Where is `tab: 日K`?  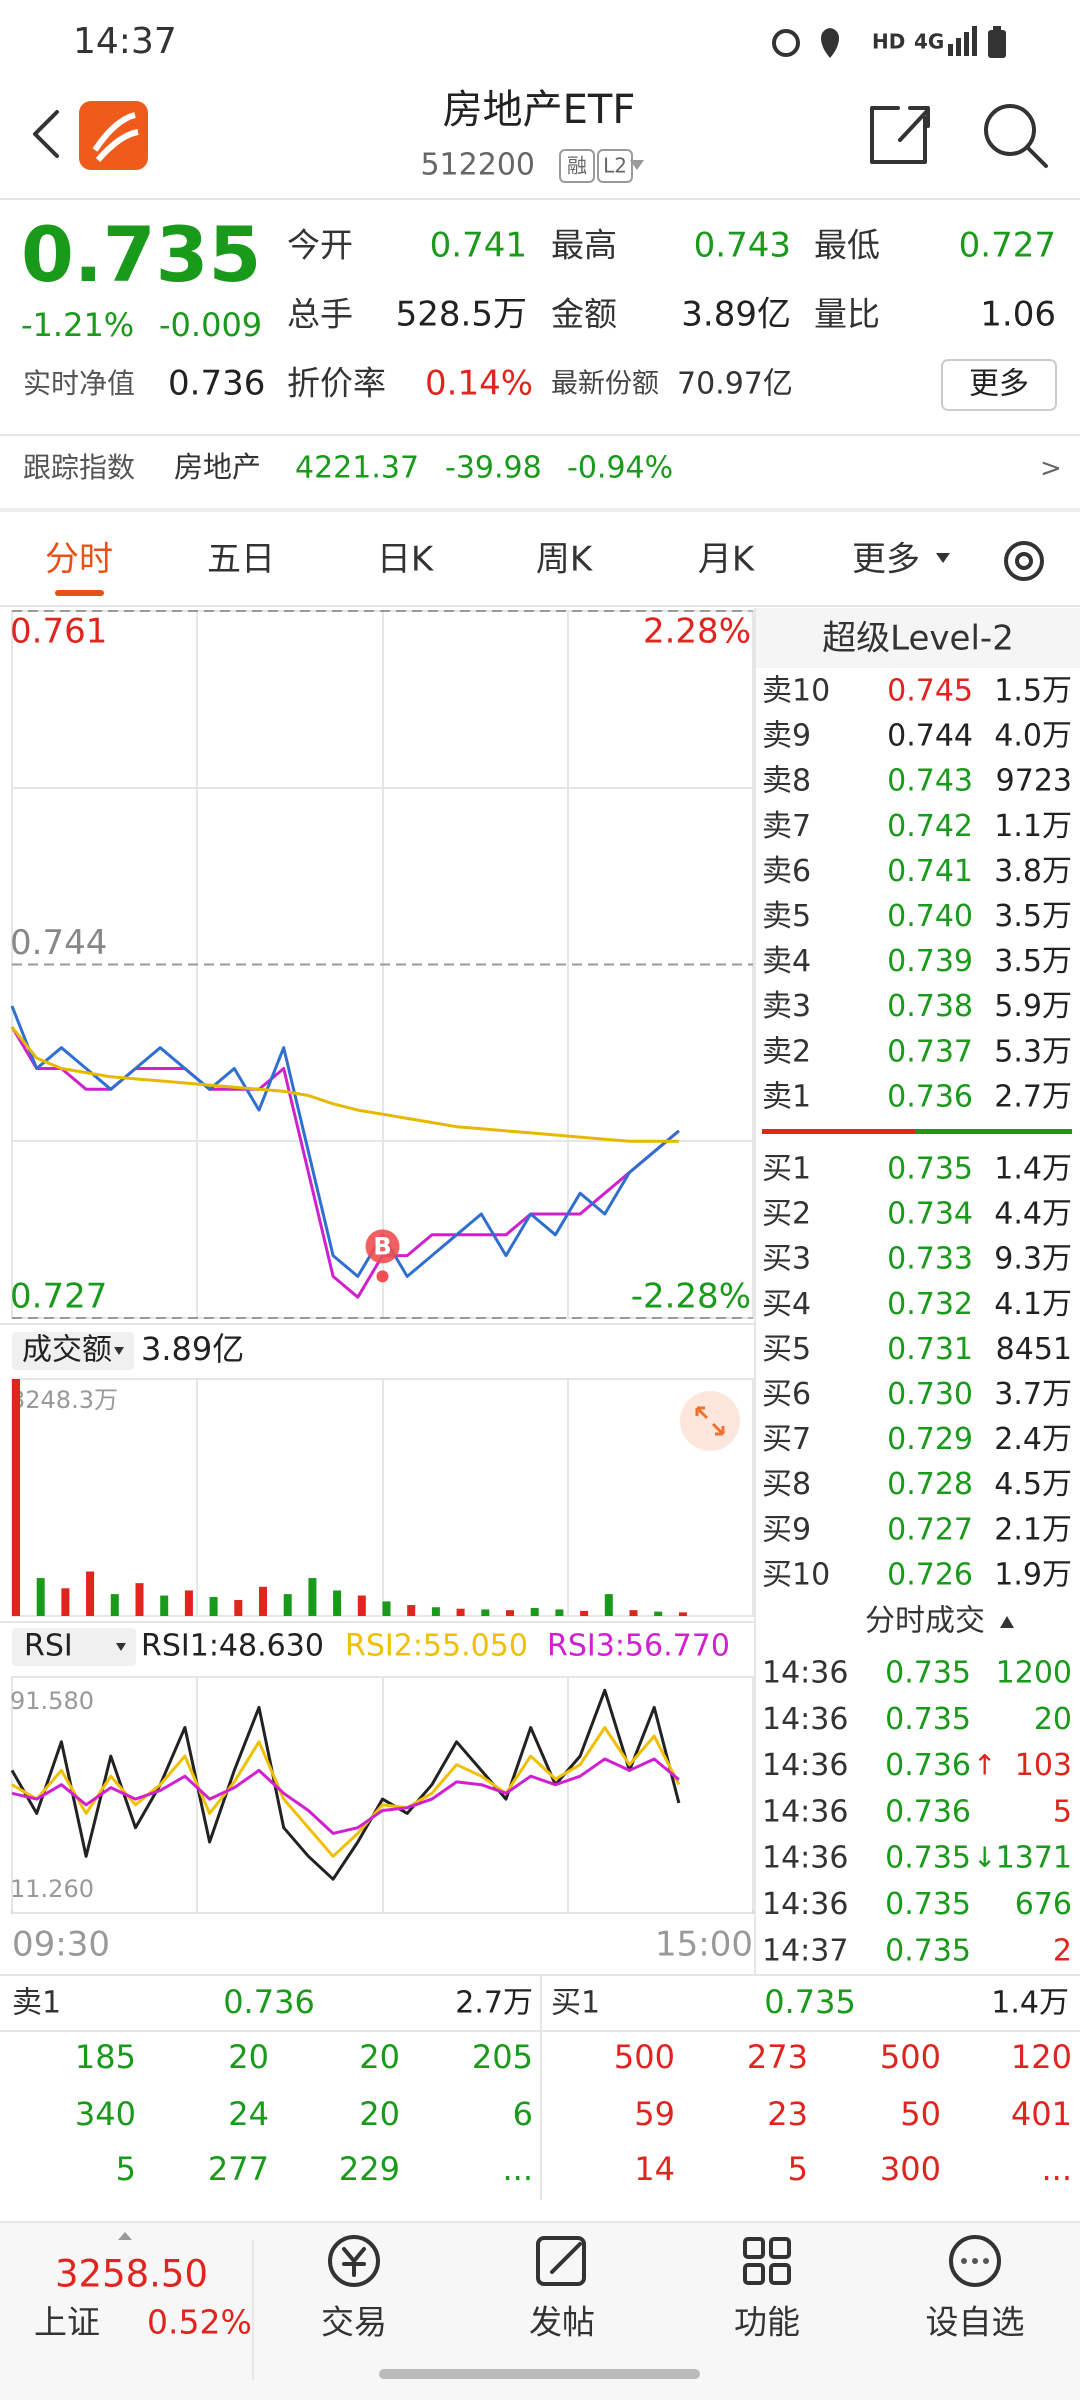
tab: 日K is located at coordinates (406, 560).